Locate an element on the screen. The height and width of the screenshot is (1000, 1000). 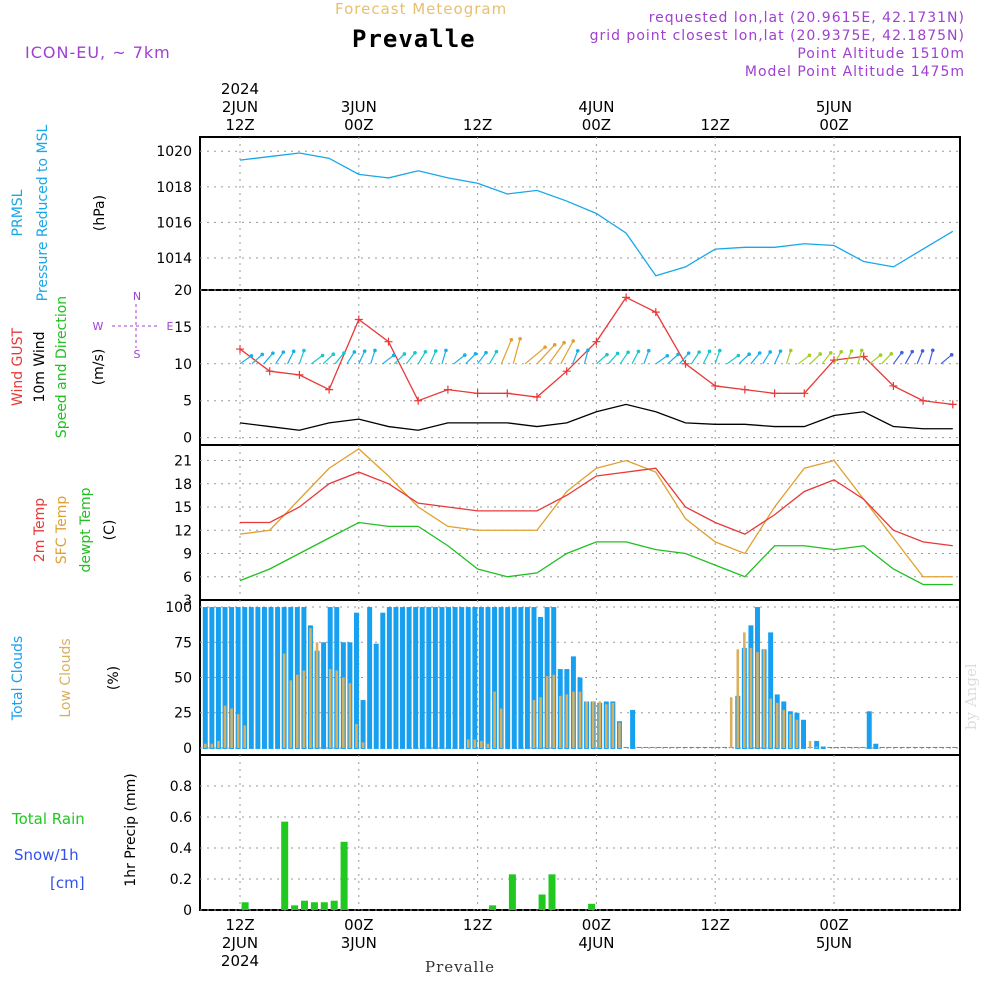
bottom-time-label: 12Z is located at coordinates (477, 925).